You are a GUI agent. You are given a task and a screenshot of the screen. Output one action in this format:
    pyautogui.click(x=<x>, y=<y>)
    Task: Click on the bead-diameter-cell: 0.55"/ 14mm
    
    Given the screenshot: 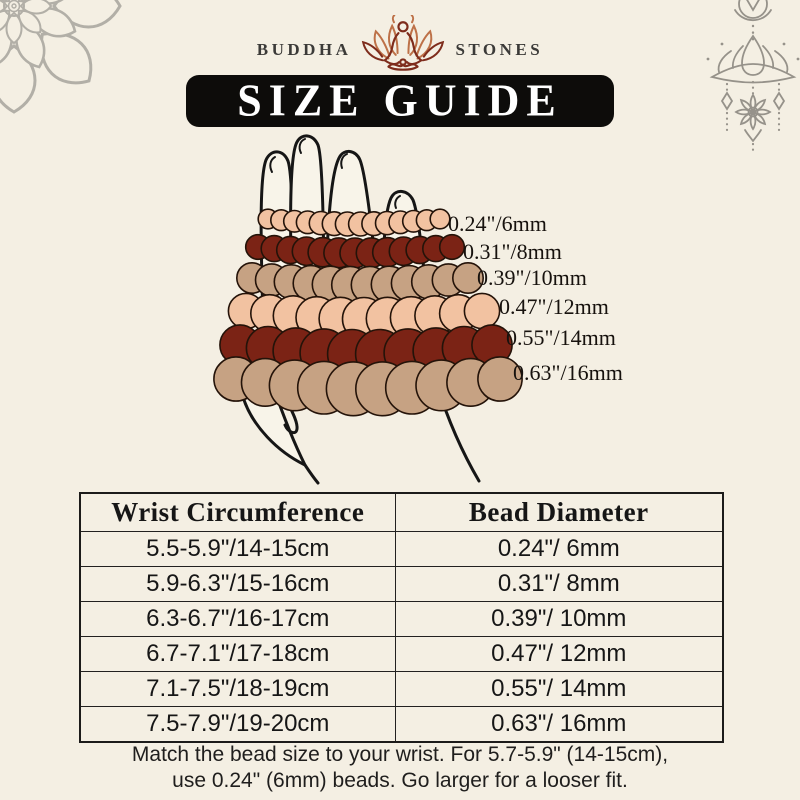 What is the action you would take?
    pyautogui.click(x=559, y=689)
    